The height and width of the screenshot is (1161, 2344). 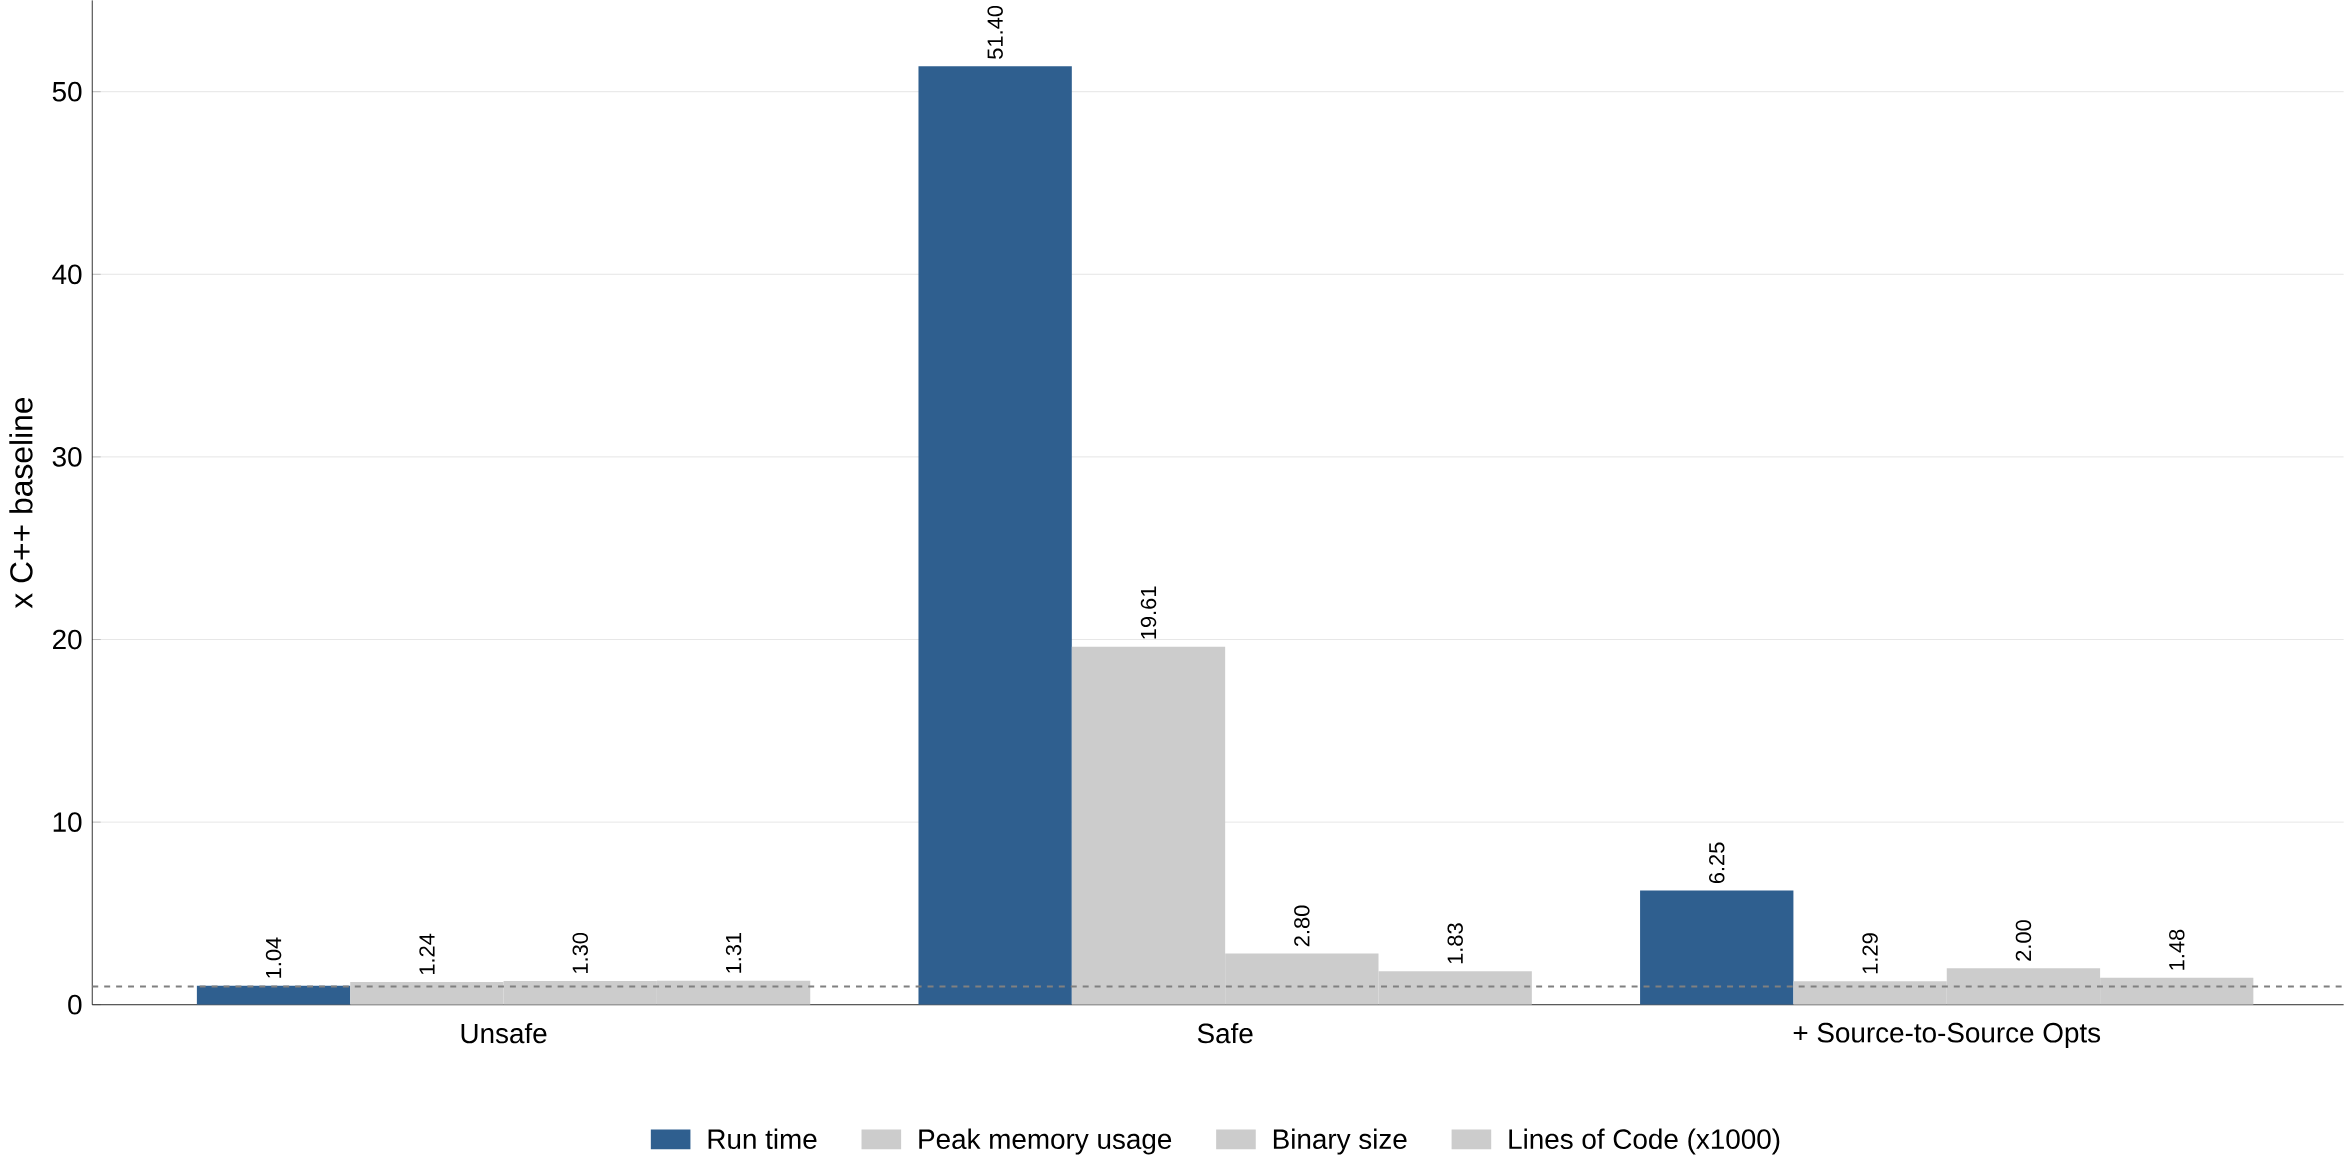 I want to click on legend-label: Binary size, so click(x=1340, y=1141).